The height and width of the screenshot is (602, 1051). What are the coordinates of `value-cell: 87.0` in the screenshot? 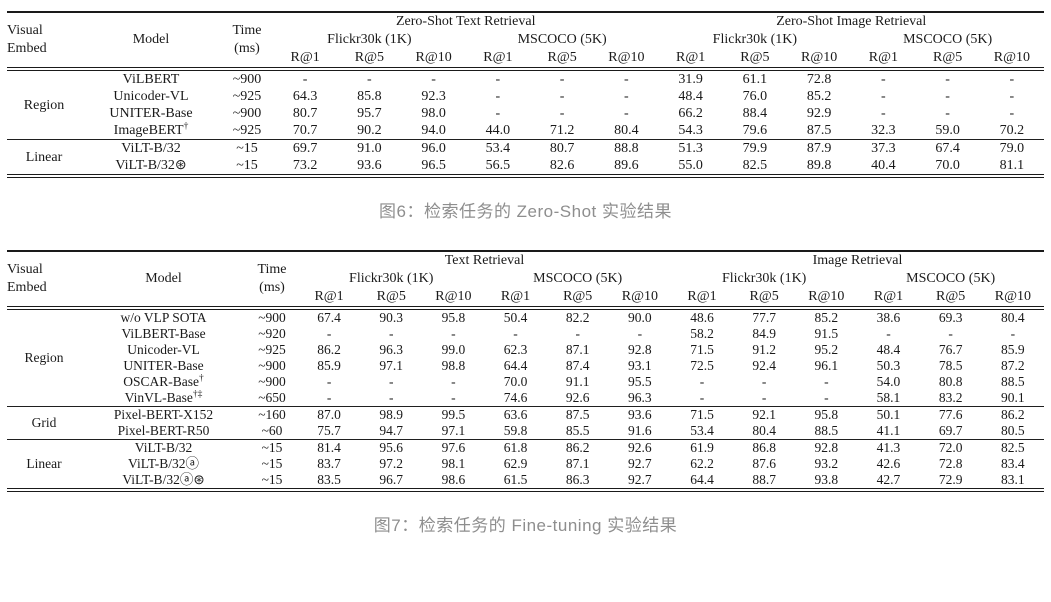 It's located at (329, 414).